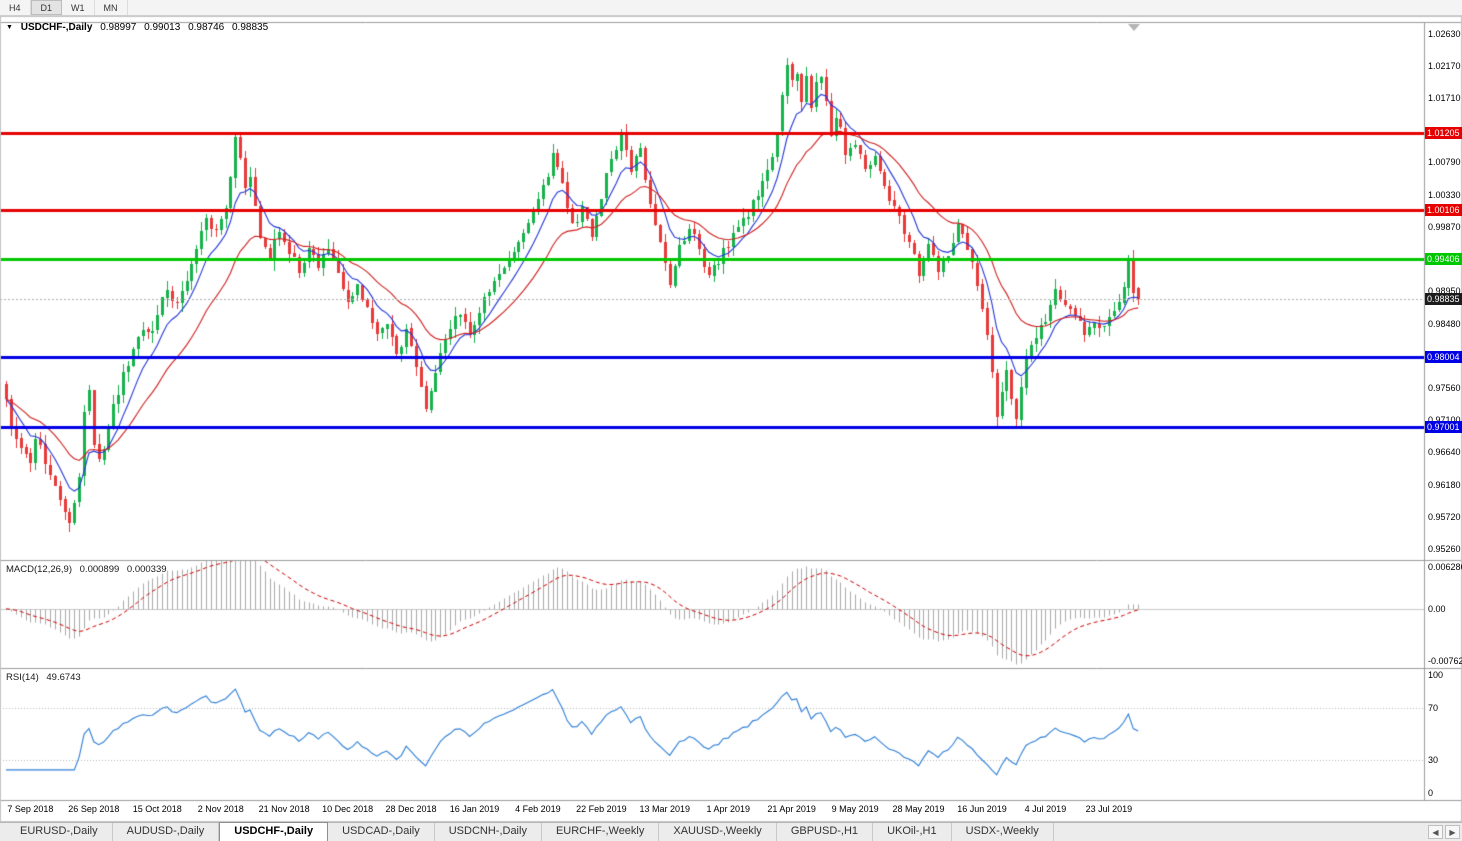  I want to click on tab-eurusd-daily: EURUSD-,Daily, so click(59, 832).